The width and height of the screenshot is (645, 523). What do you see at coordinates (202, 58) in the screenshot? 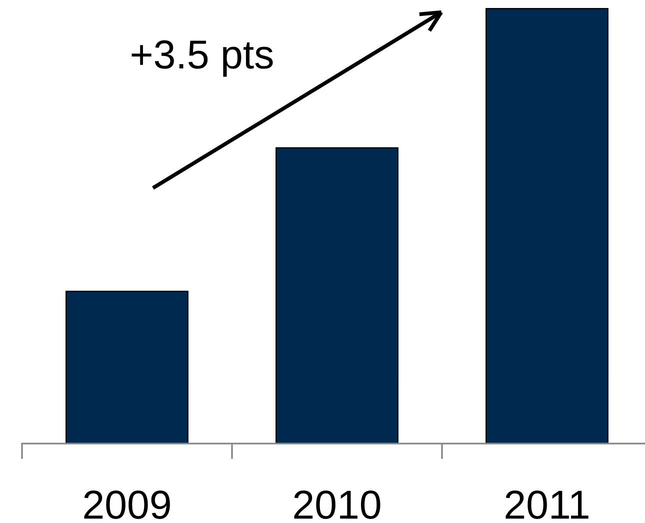
I see `annotation: +3.5 pts` at bounding box center [202, 58].